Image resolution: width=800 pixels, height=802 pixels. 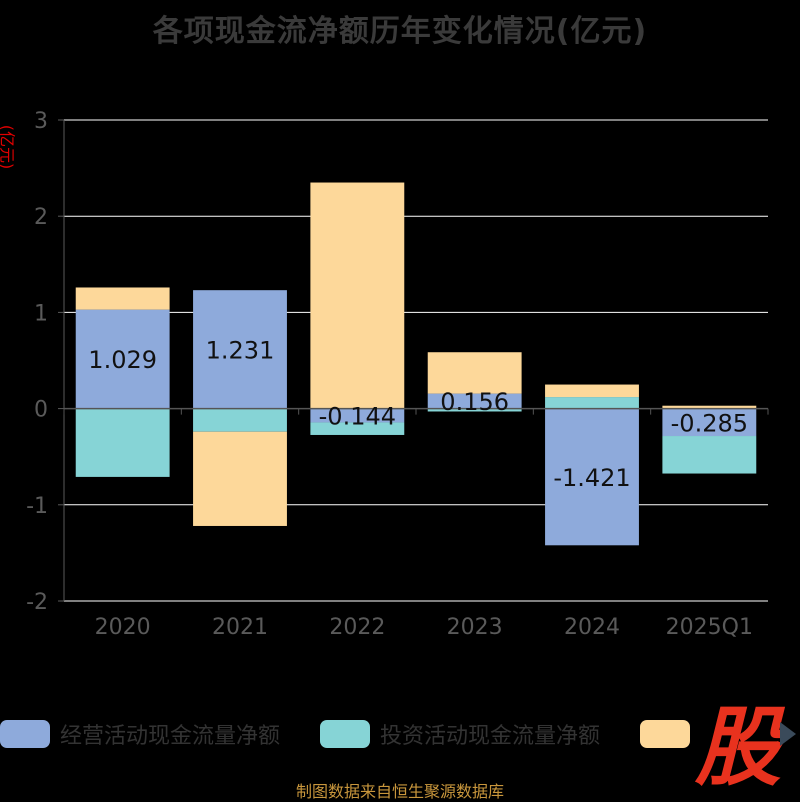 What do you see at coordinates (709, 627) in the screenshot?
I see `x-tick-label: 2025Q1` at bounding box center [709, 627].